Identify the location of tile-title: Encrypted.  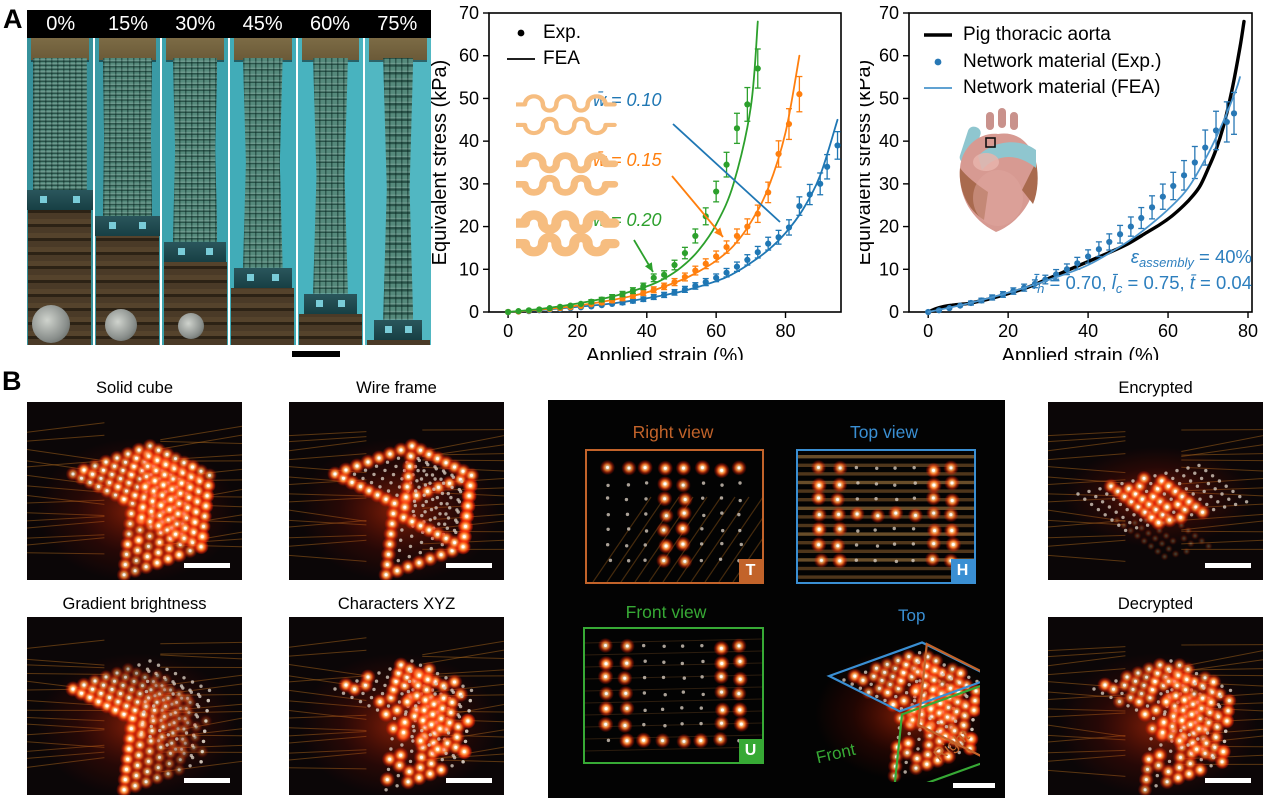
(1155, 388).